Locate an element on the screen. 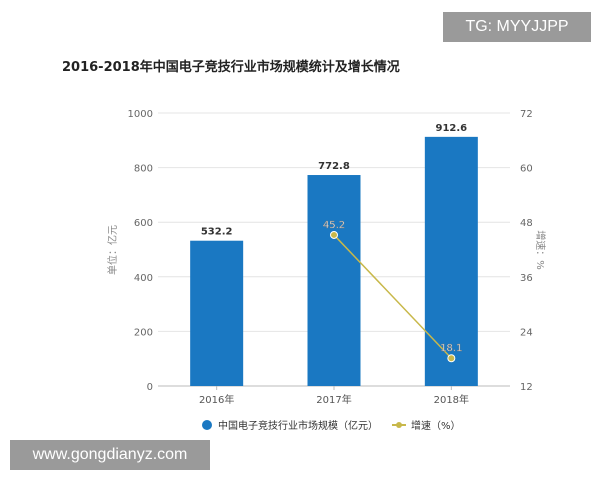 The height and width of the screenshot is (480, 600). y2-tick-label: 48 is located at coordinates (526, 223).